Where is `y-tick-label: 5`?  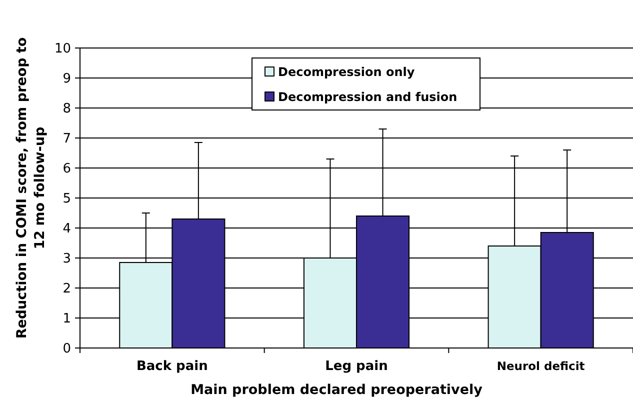 y-tick-label: 5 is located at coordinates (66, 199).